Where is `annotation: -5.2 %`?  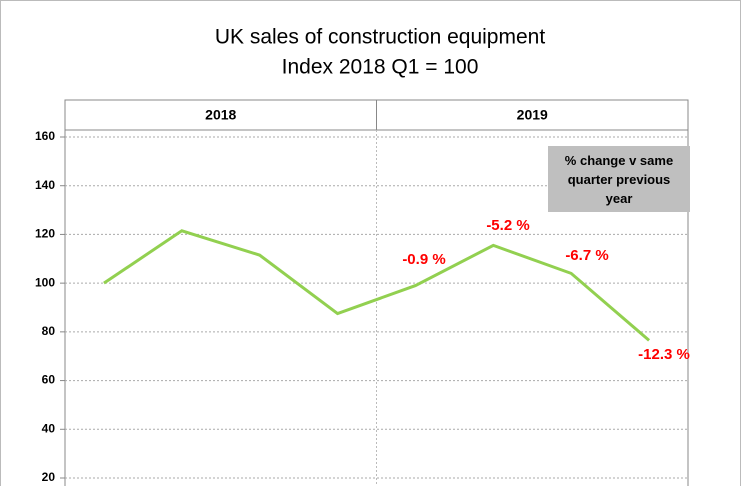
annotation: -5.2 % is located at coordinates (507, 225).